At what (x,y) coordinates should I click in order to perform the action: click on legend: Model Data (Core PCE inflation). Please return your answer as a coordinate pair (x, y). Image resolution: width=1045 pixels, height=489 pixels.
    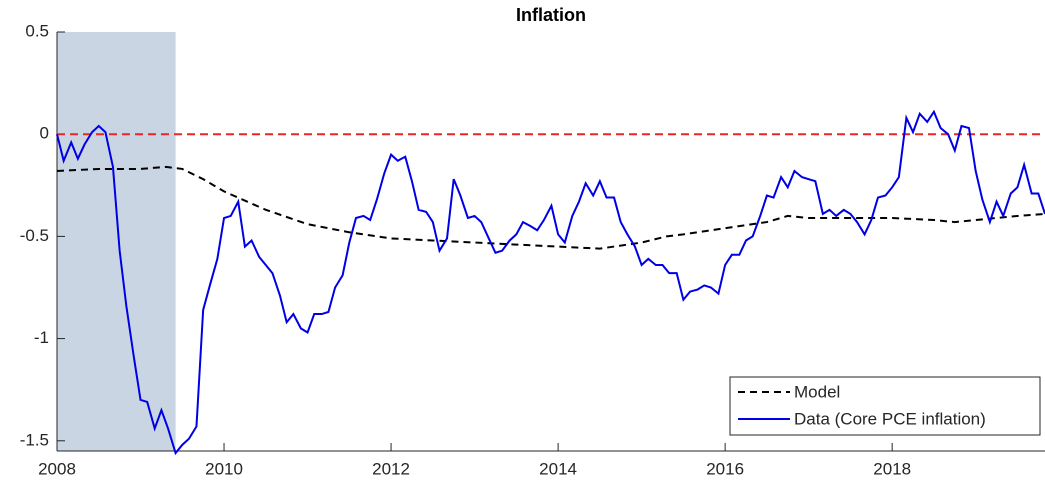
    Looking at the image, I should click on (885, 406).